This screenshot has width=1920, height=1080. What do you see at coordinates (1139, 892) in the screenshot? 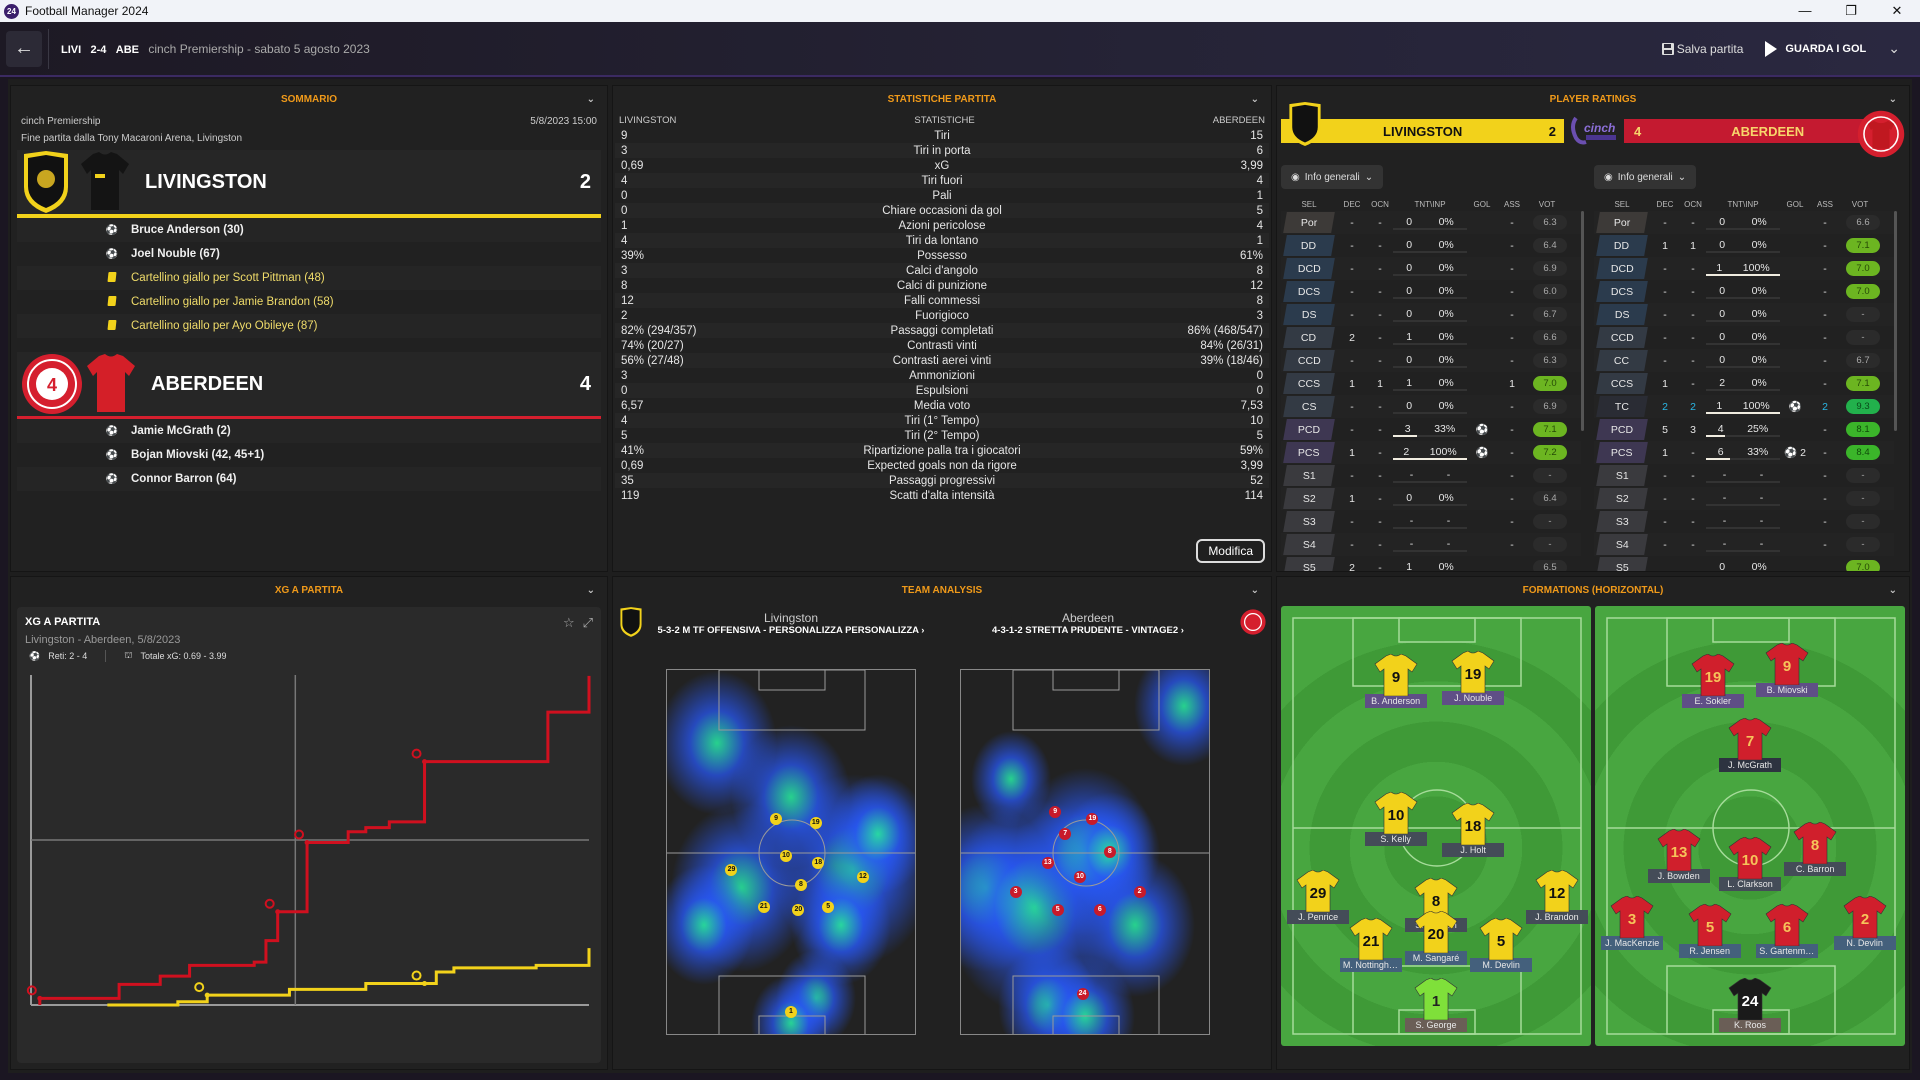
I see `player-marker: 2` at bounding box center [1139, 892].